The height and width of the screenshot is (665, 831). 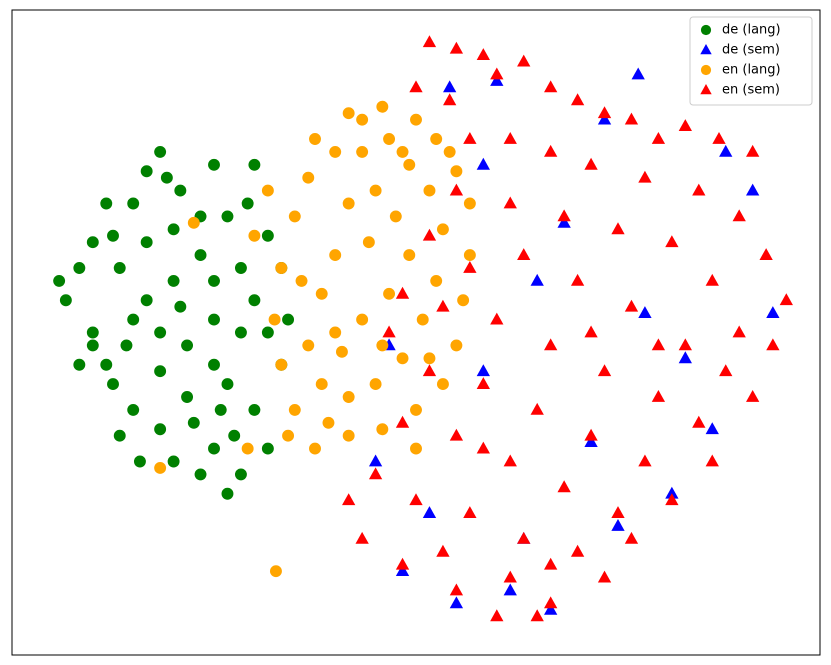 I want to click on legend-label: en (sem), so click(x=751, y=90).